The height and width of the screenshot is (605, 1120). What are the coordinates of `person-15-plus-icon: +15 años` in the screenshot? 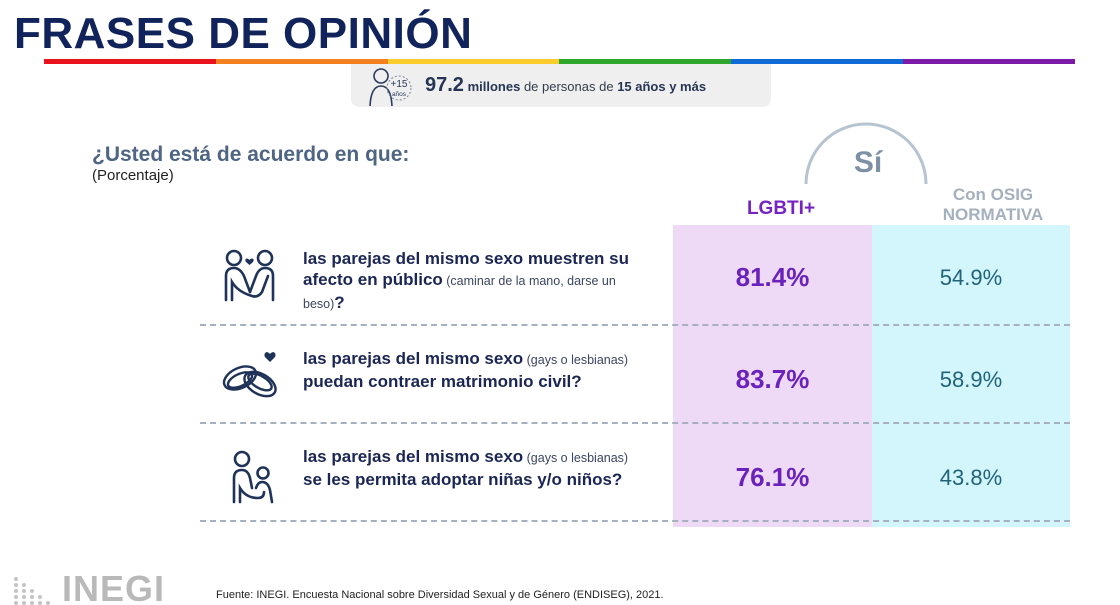 It's located at (396, 86).